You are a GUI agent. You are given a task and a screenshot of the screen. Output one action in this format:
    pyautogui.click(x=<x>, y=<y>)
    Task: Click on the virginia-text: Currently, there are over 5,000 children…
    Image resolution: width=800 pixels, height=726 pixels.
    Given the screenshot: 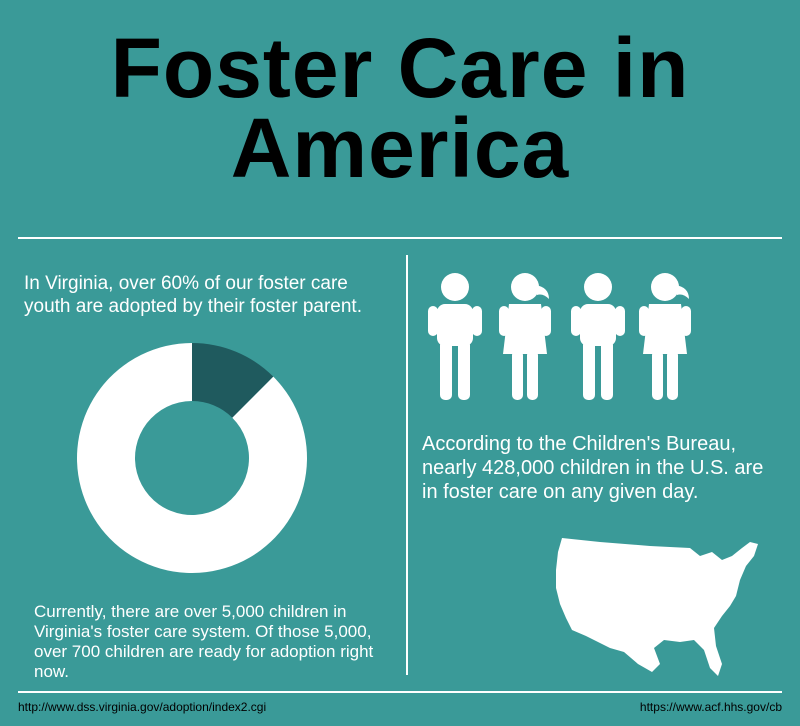 What is the action you would take?
    pyautogui.click(x=204, y=641)
    